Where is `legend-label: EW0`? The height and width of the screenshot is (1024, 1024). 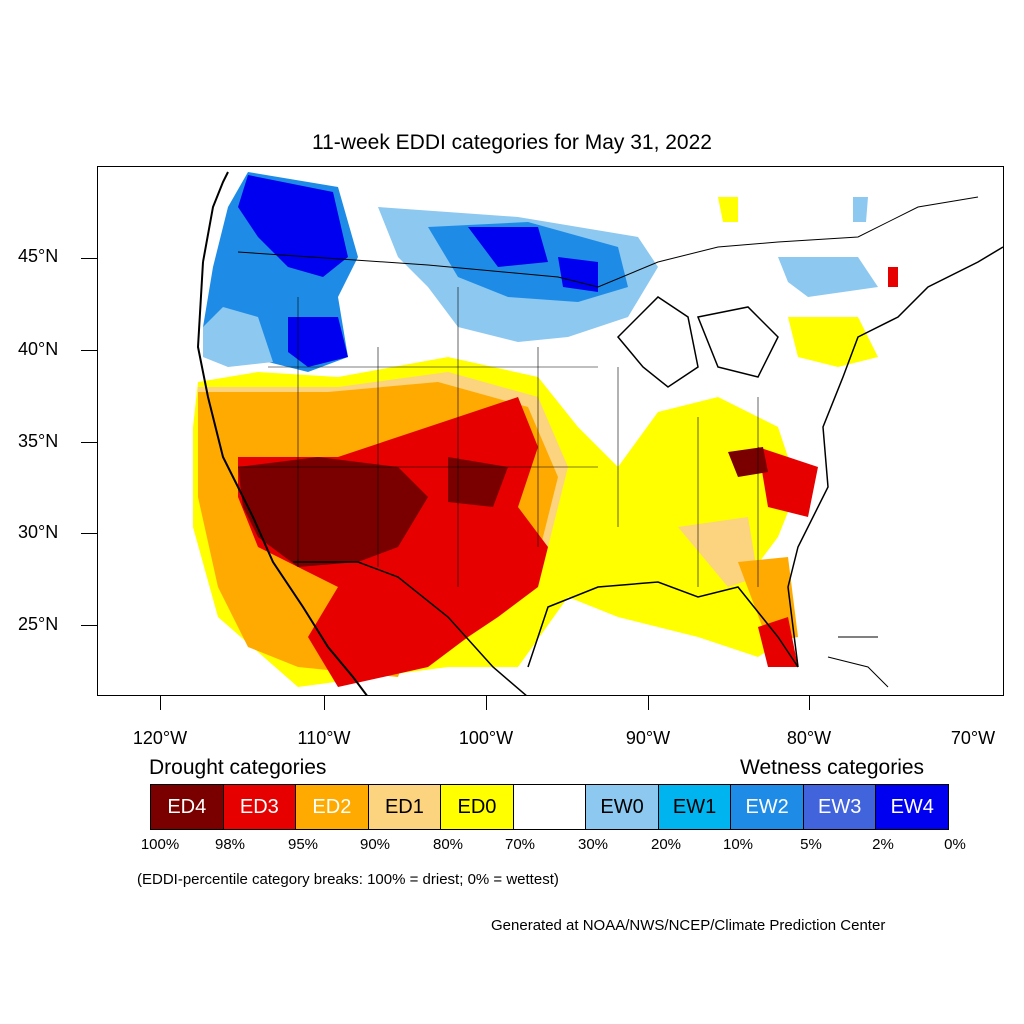
legend-label: EW0 is located at coordinates (622, 806).